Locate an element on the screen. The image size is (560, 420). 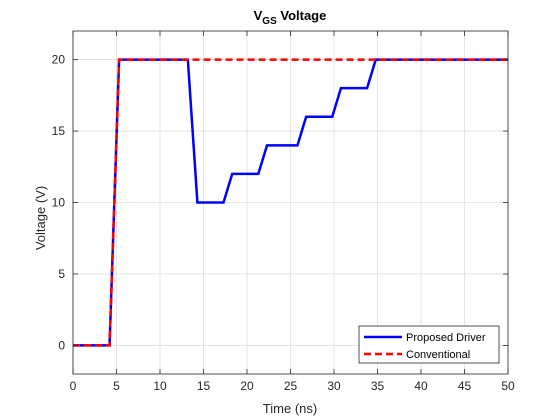
chart-title: VGS Voltage is located at coordinates (290, 17).